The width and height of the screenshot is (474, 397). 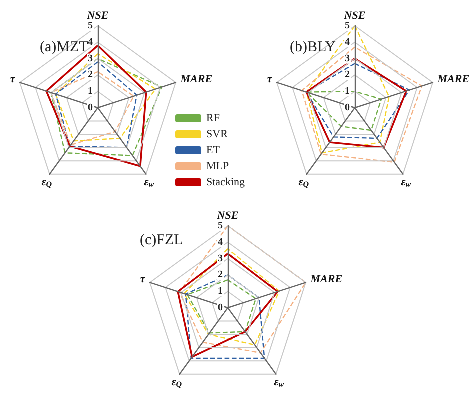 What do you see at coordinates (217, 134) in the screenshot?
I see `legend-label: SVR` at bounding box center [217, 134].